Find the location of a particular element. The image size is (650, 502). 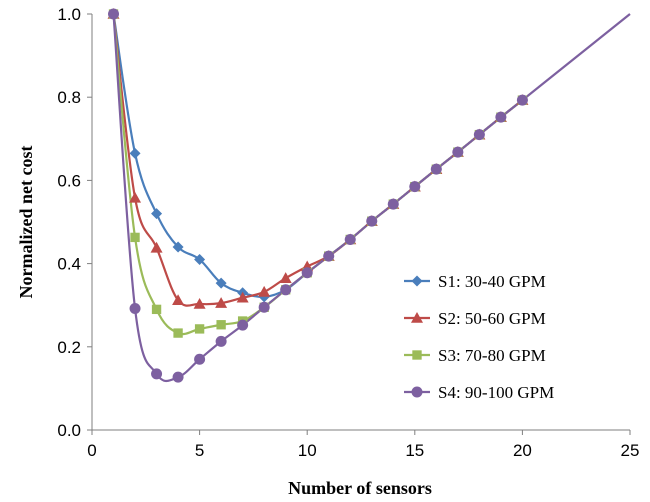

y-tick-label: 0.6 is located at coordinates (69, 180).